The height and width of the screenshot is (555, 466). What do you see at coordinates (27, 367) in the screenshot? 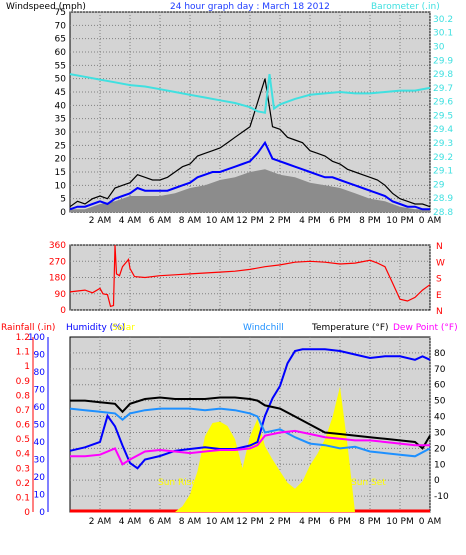
I see `rainfall-tick-label: 1` at bounding box center [27, 367].